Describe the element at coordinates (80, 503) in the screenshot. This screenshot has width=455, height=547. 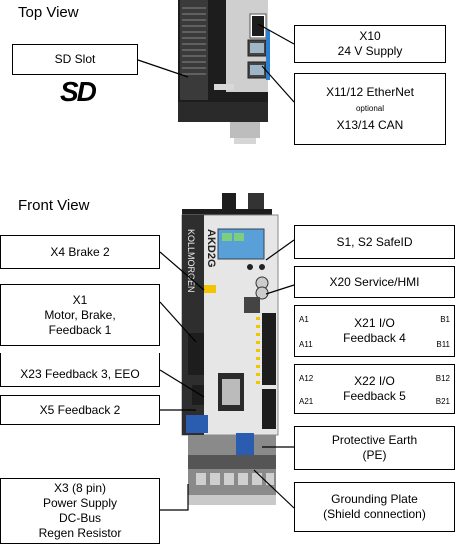
I see `x3-line2: Power Supply` at that location.